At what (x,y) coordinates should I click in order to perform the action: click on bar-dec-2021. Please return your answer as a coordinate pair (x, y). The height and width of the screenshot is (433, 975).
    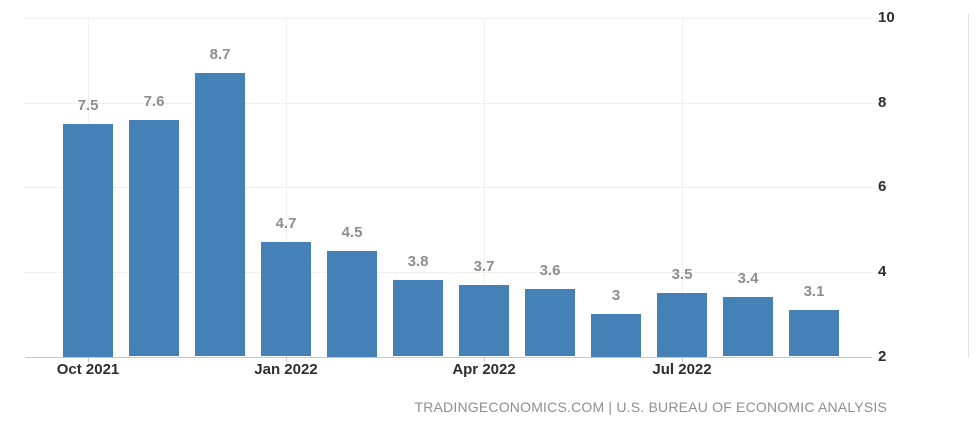
    Looking at the image, I should click on (220, 215).